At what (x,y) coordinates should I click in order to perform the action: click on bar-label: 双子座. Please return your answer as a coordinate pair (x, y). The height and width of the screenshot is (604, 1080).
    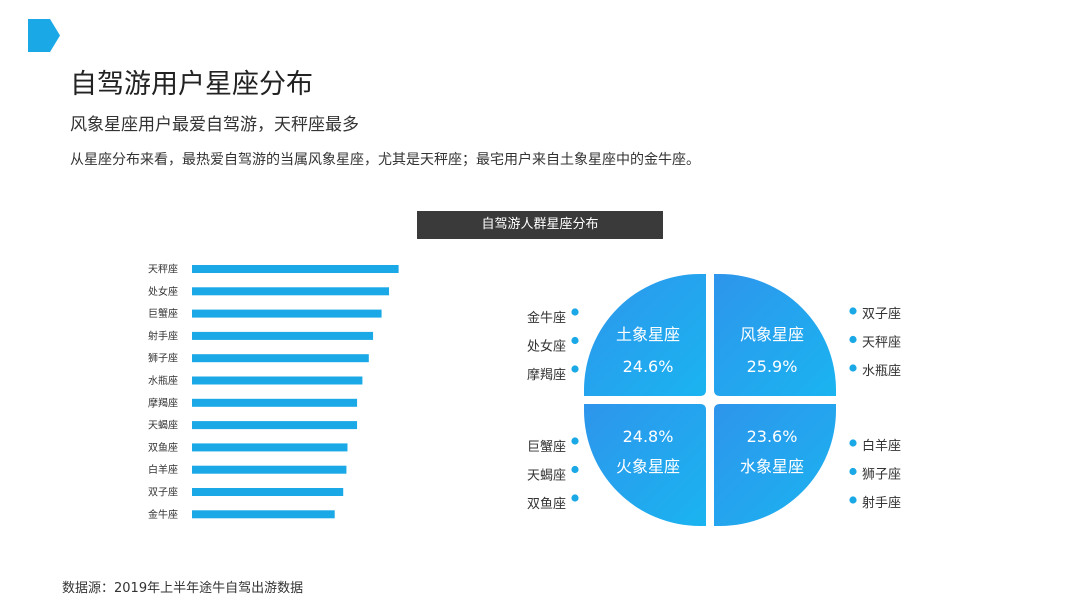
    Looking at the image, I should click on (163, 492).